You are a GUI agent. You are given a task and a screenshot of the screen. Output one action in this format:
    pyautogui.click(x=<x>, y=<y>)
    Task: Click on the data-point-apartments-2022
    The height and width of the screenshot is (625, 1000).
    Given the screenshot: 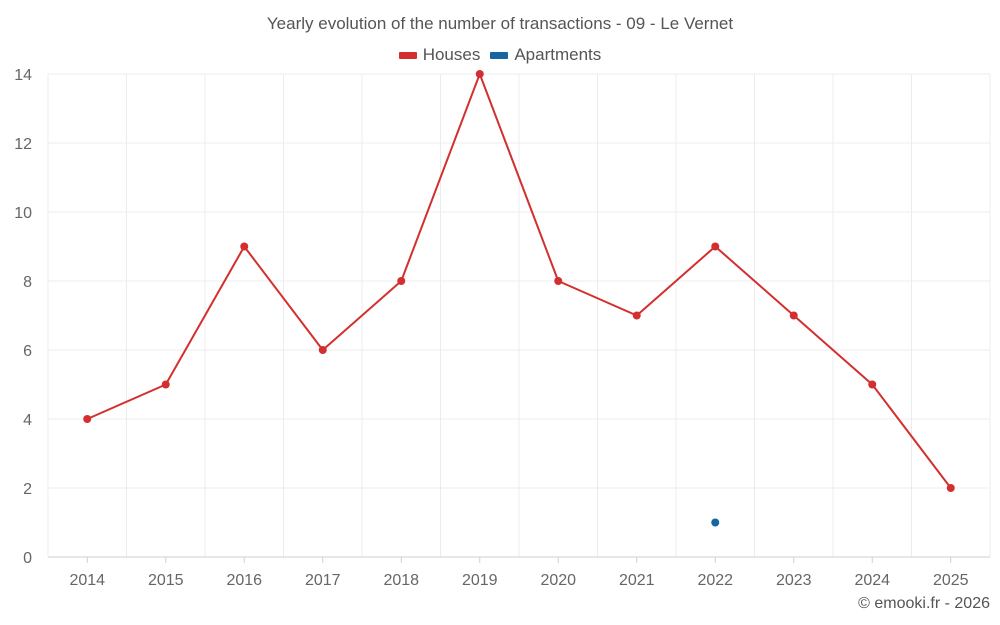 What is the action you would take?
    pyautogui.click(x=715, y=522)
    